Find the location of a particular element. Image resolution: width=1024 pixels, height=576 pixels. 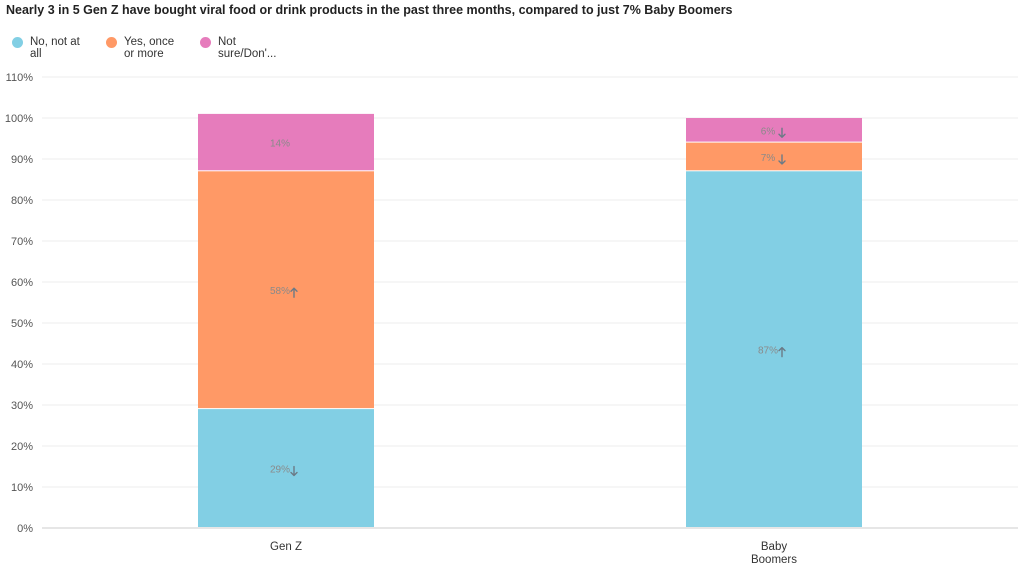

data-label: 7% is located at coordinates (768, 158).